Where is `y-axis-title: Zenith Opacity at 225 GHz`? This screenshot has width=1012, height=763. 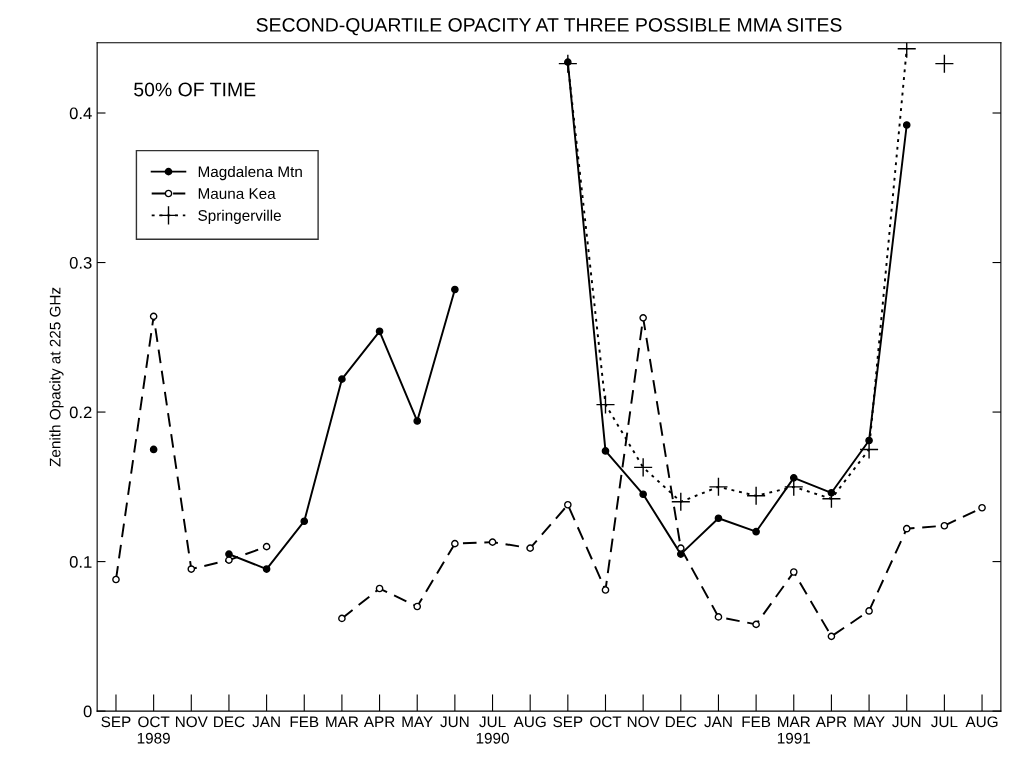
y-axis-title: Zenith Opacity at 225 GHz is located at coordinates (56, 377).